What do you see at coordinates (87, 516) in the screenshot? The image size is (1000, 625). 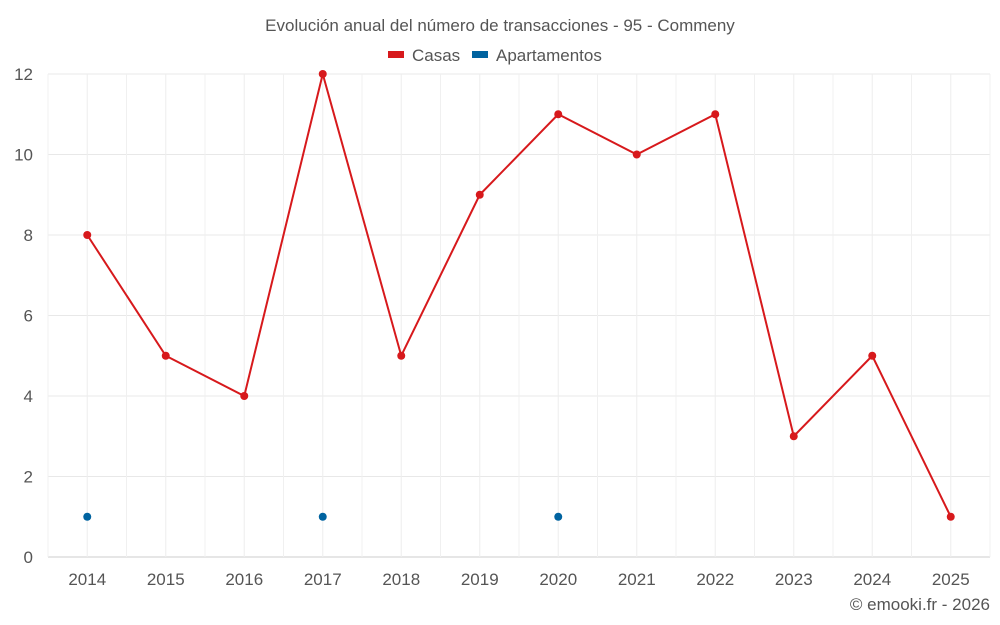 I see `data-point-apartamentos-2014` at bounding box center [87, 516].